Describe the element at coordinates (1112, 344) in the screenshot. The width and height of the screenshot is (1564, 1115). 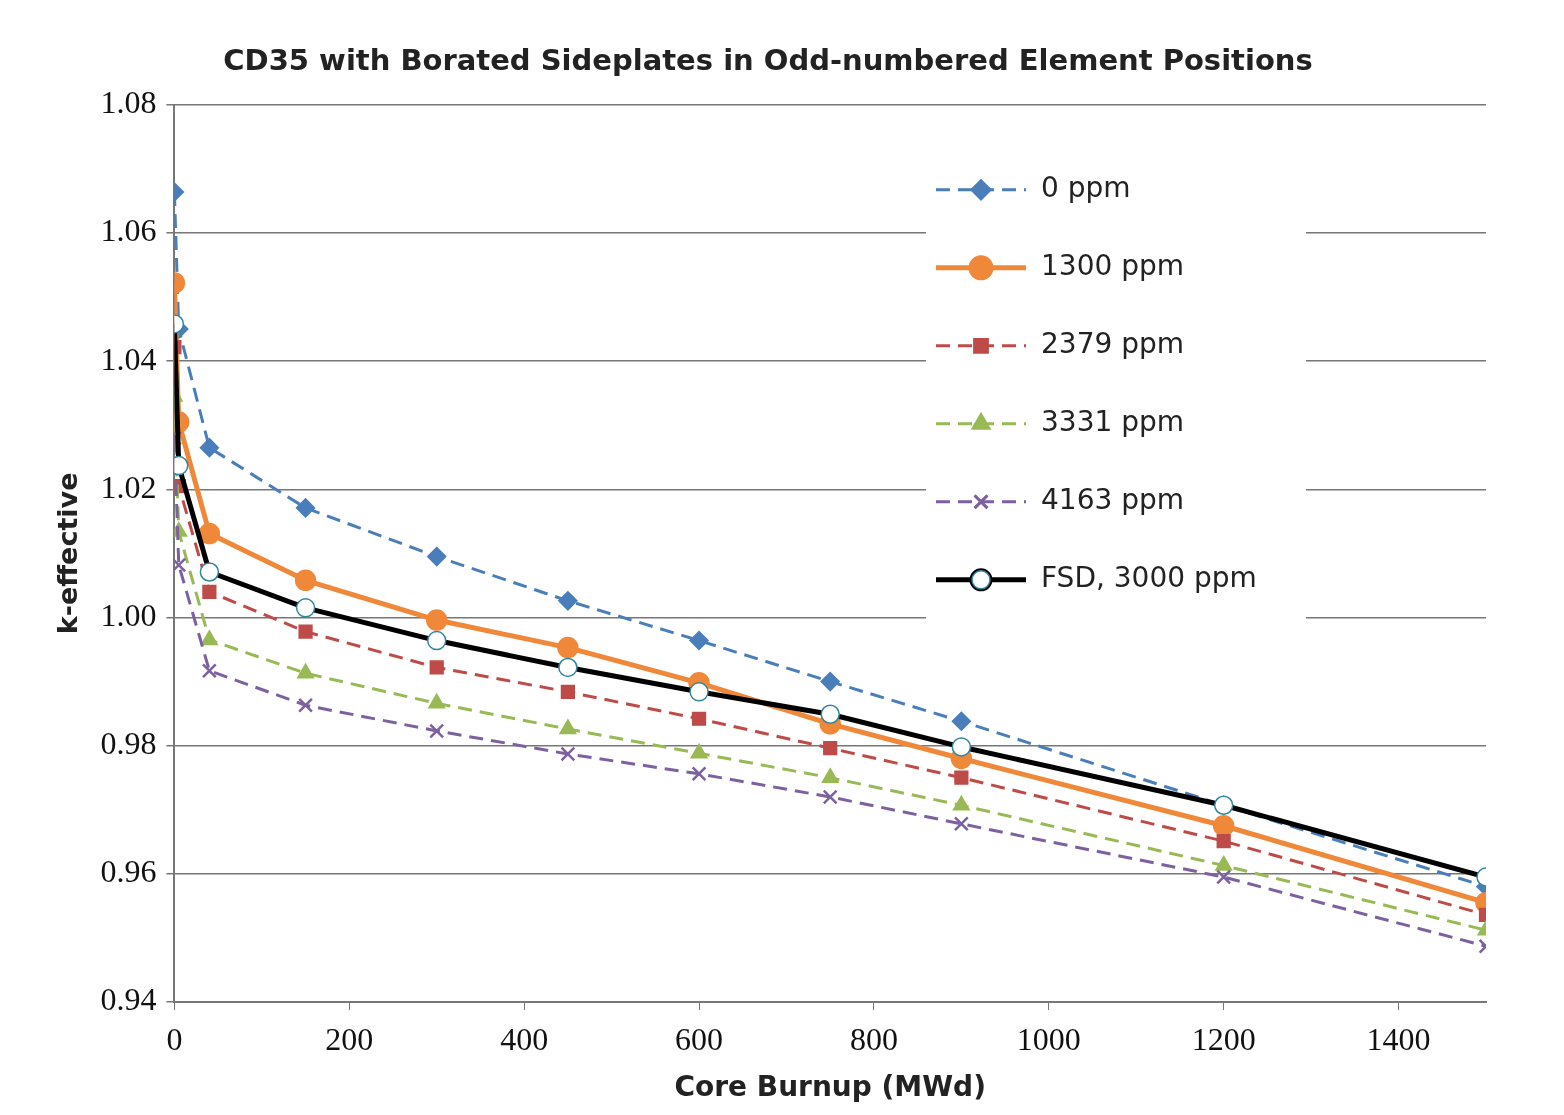
I see `legend-label: 2379 ppm` at that location.